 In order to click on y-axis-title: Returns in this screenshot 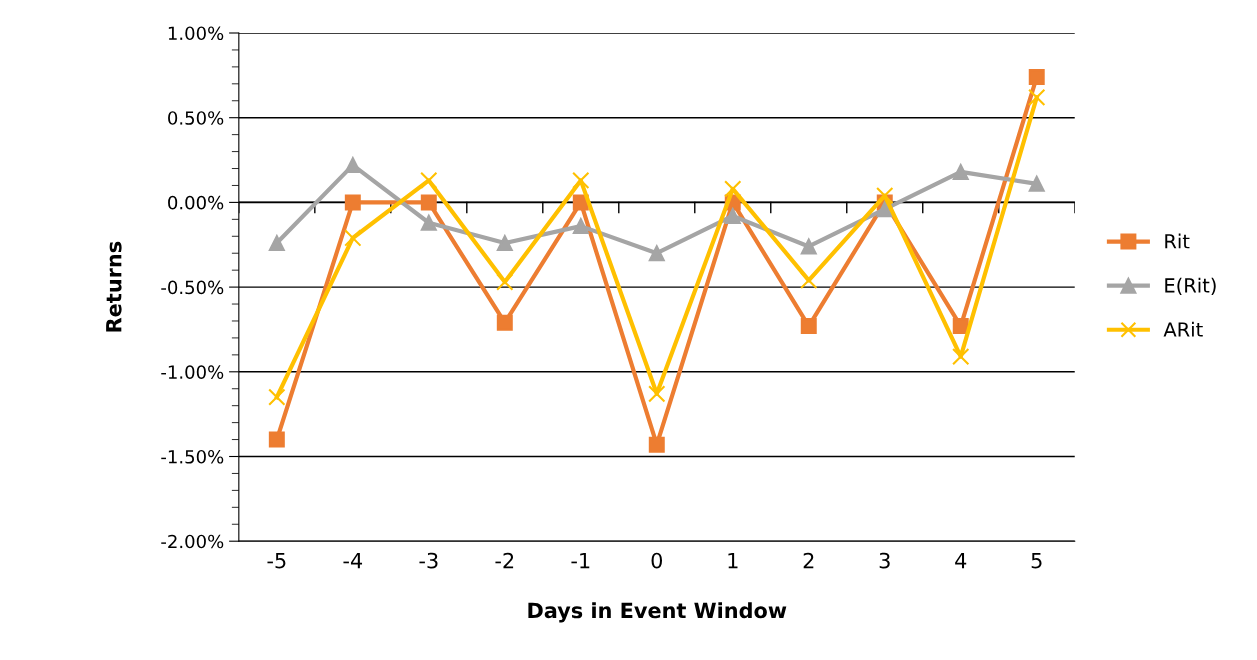, I will do `click(114, 286)`.